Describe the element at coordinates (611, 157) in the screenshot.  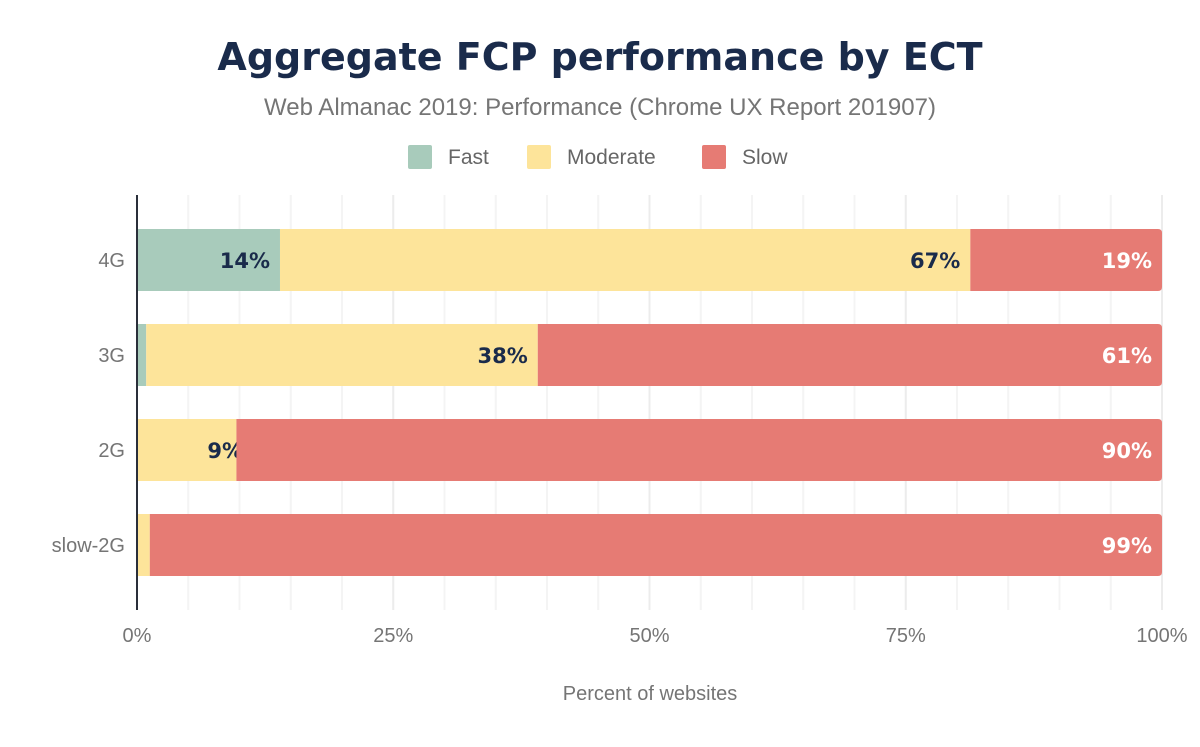
I see `legend-label: Moderate` at that location.